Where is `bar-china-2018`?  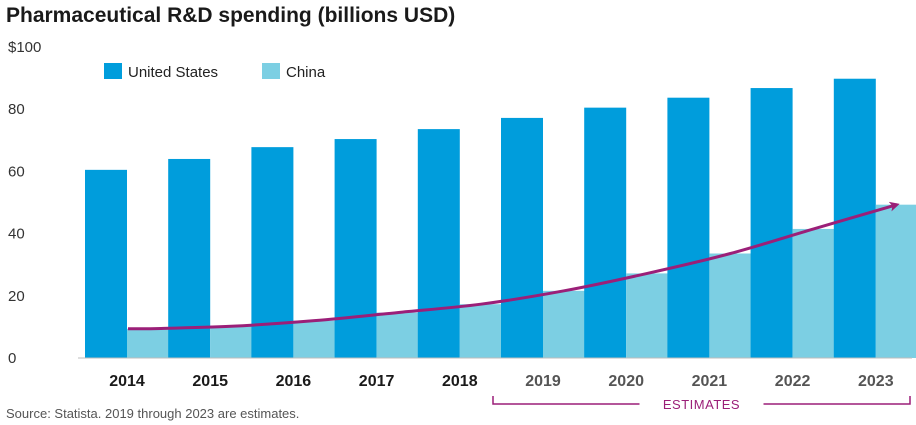
bar-china-2018 is located at coordinates (480, 331).